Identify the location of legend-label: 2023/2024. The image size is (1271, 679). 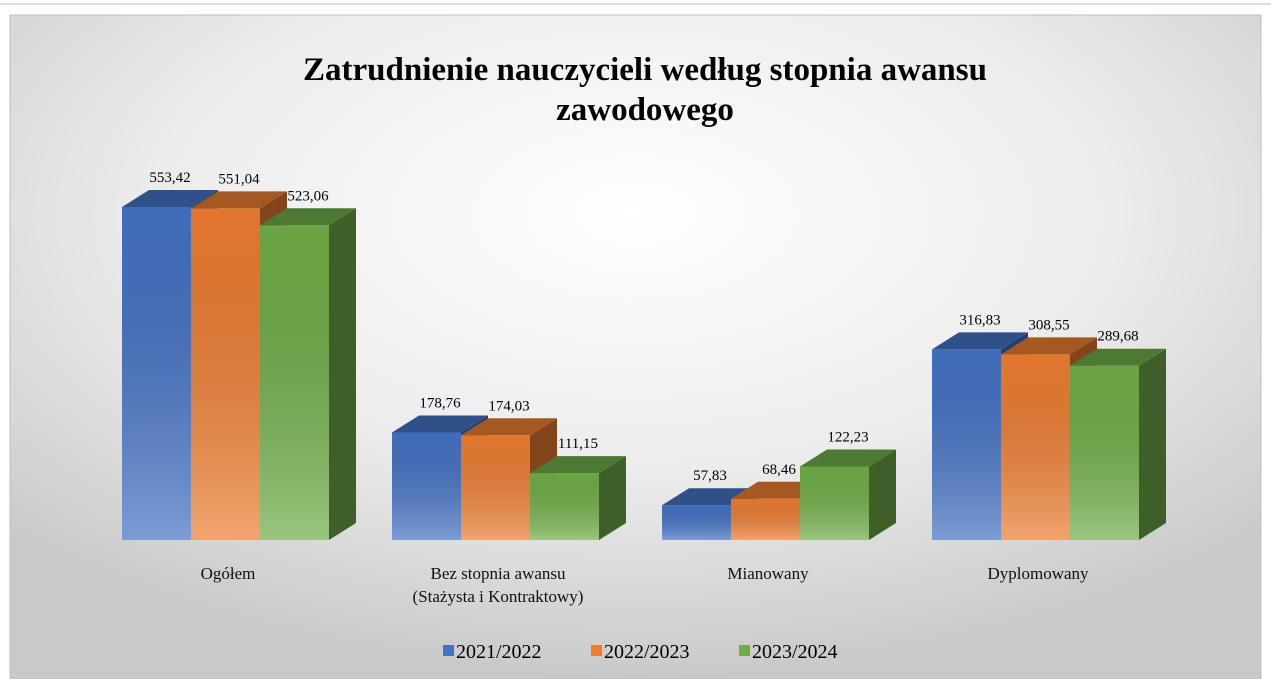
(795, 652).